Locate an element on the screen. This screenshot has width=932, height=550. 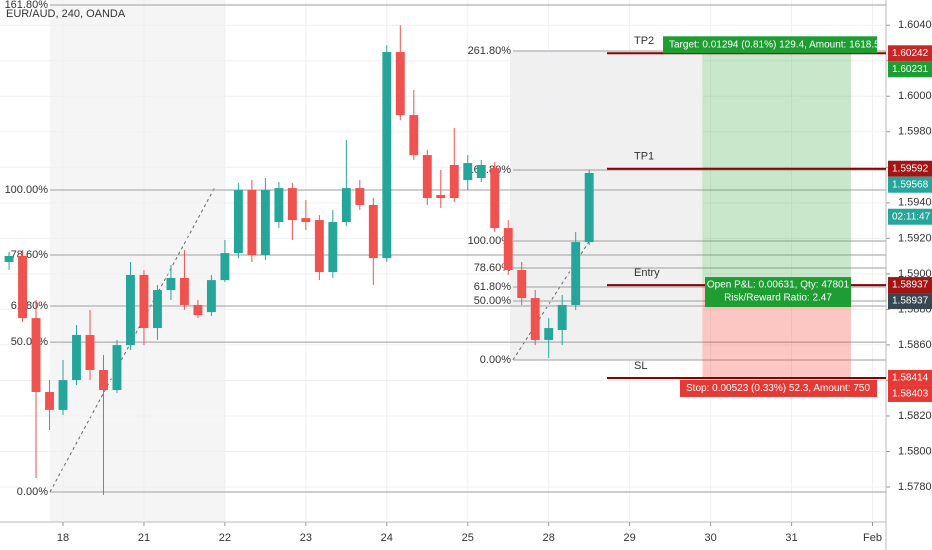
shade is located at coordinates (606, 205).